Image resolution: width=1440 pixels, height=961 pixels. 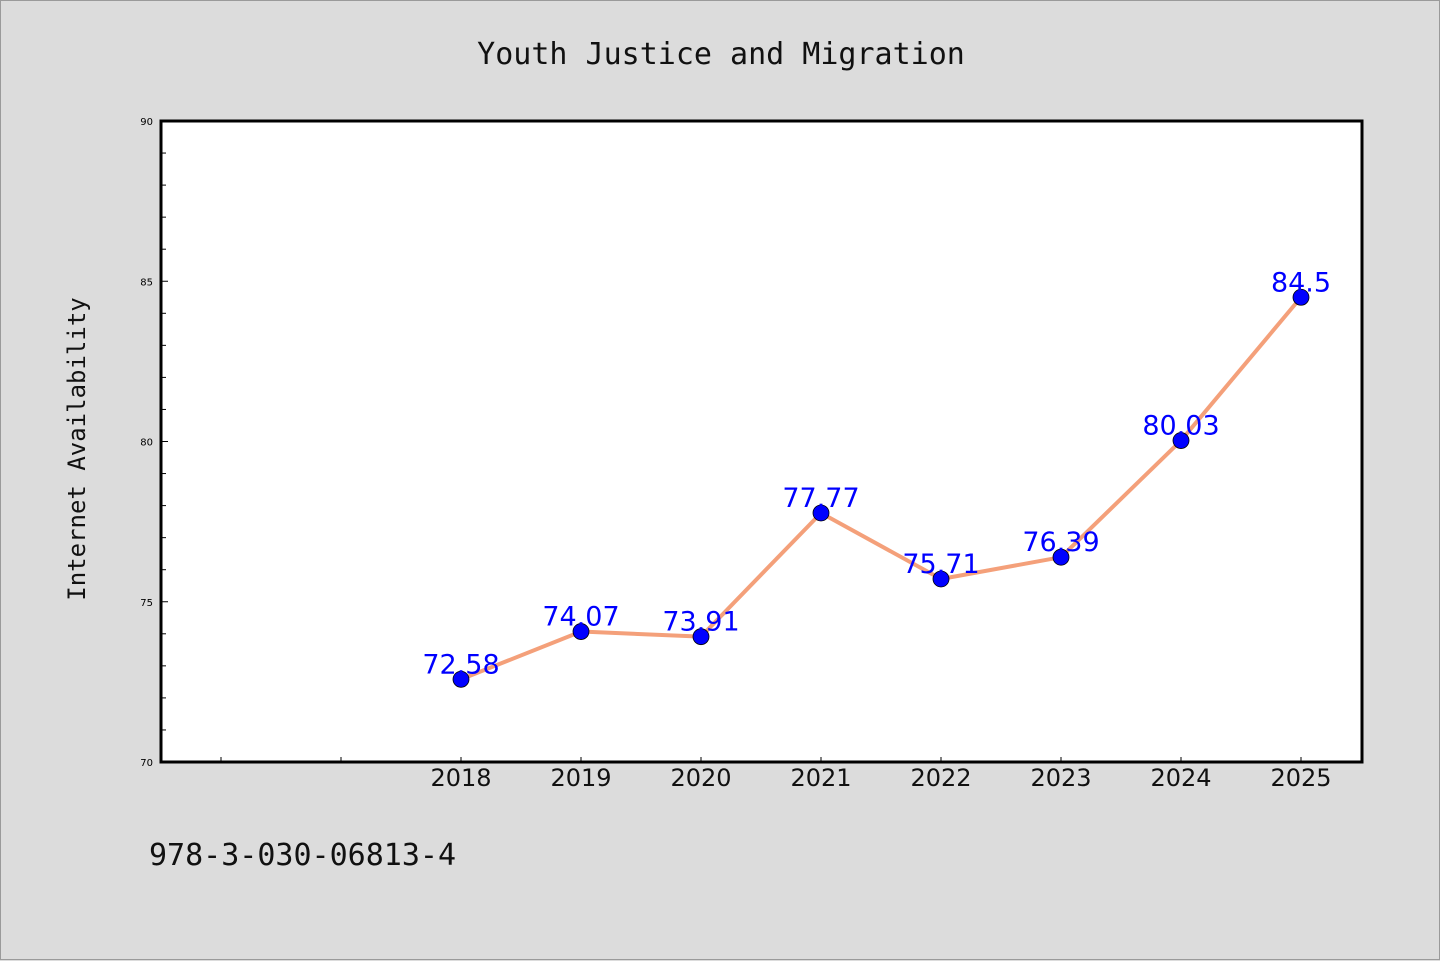 What do you see at coordinates (776, 774) in the screenshot?
I see `x-axis: 2018 2019 2020 2021 2022 2023 2024 2025` at bounding box center [776, 774].